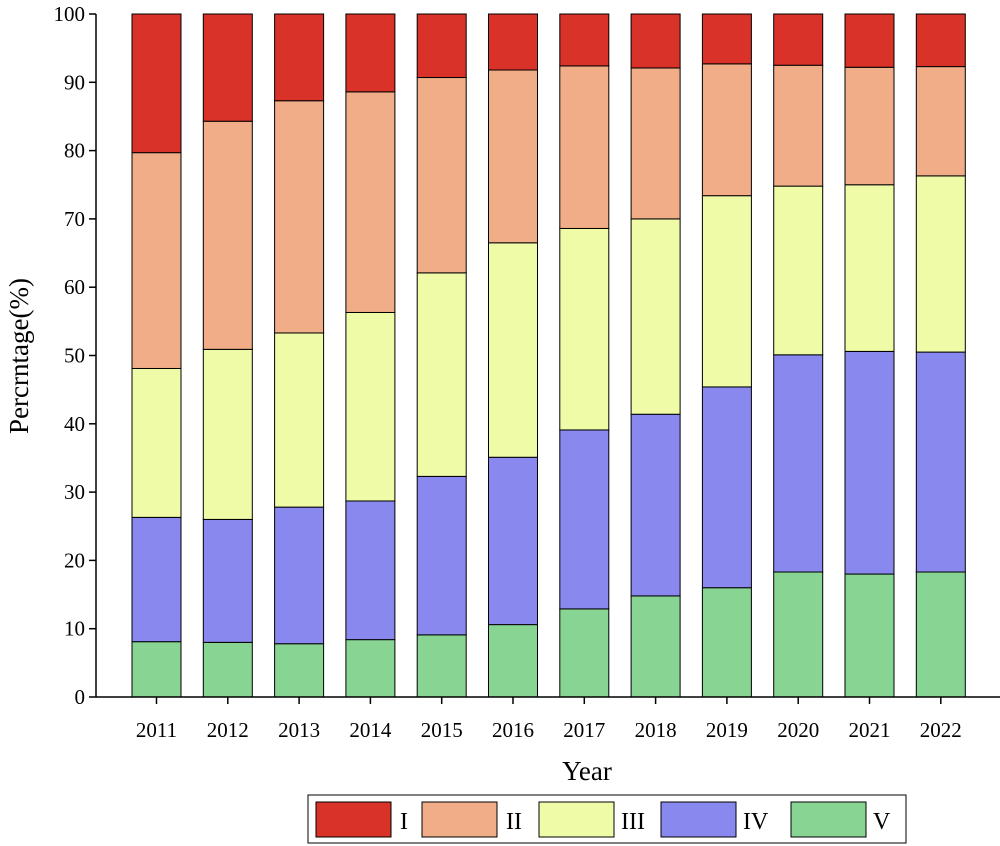  What do you see at coordinates (156, 260) in the screenshot?
I see `bar-II-2011` at bounding box center [156, 260].